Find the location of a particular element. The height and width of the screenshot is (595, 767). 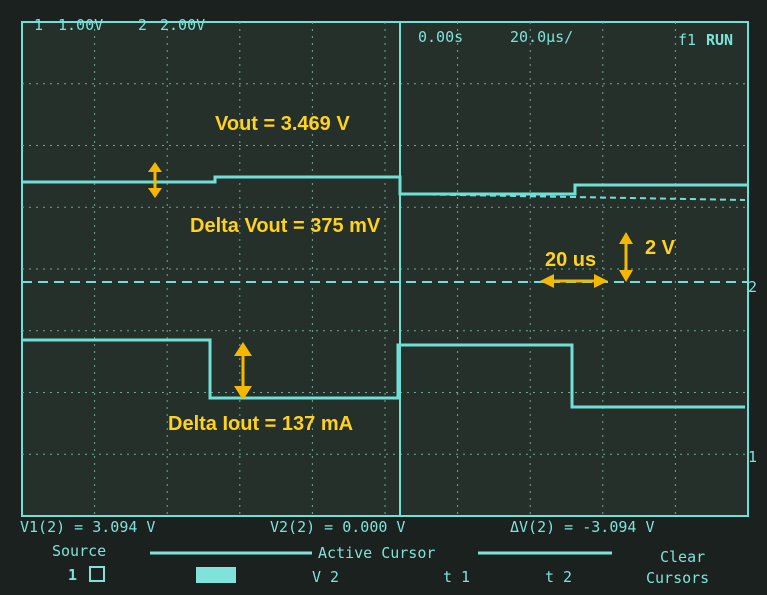

ch2-label: 2 is located at coordinates (142, 25).